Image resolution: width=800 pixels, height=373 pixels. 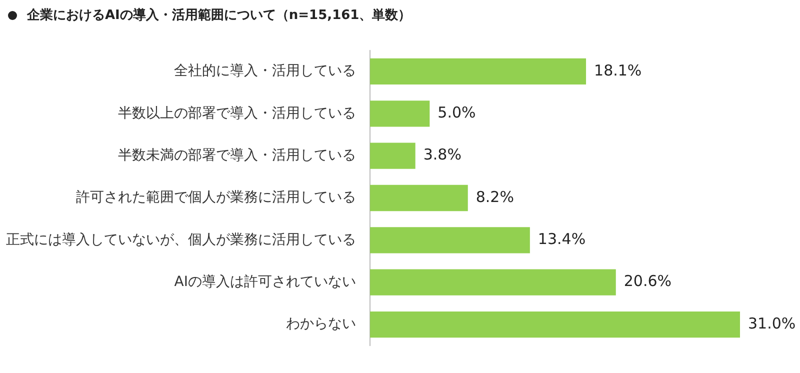 I want to click on y-tick-label: わからない, so click(x=321, y=324).